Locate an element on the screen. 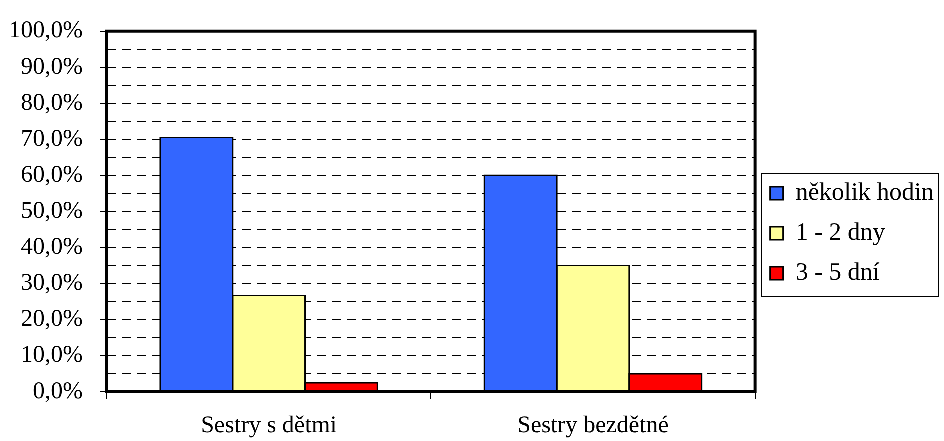  y-tick-label: 90,0% is located at coordinates (52, 67).